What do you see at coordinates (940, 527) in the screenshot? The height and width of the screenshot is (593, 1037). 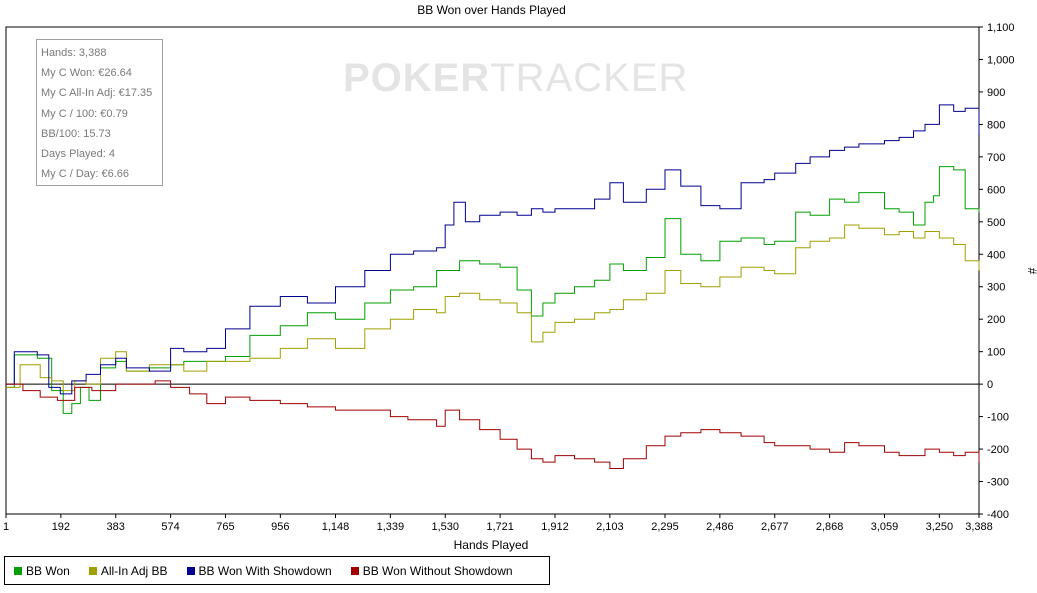 I see `x-tick-label: 3,250` at bounding box center [940, 527].